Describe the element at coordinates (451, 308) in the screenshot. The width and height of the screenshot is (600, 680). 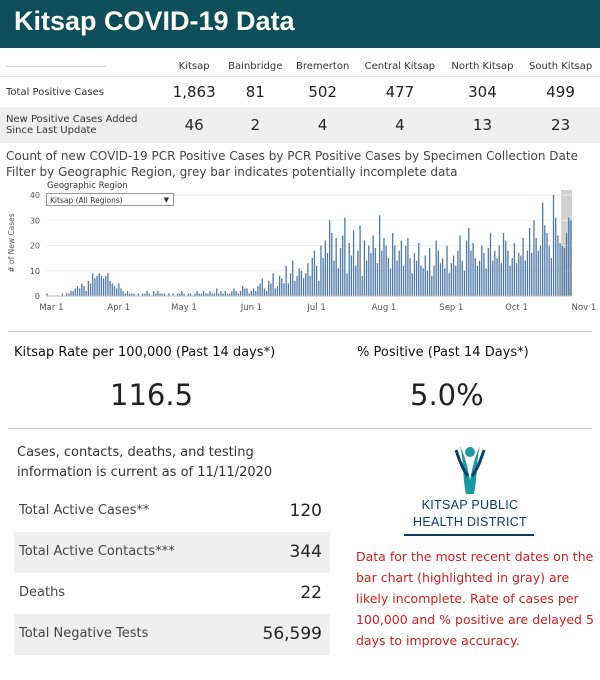
I see `x-tick-label: Sep 1` at that location.